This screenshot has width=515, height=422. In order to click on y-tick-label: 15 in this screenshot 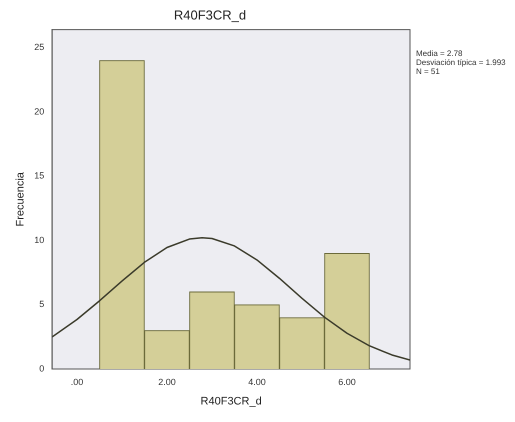, I will do `click(39, 175)`.